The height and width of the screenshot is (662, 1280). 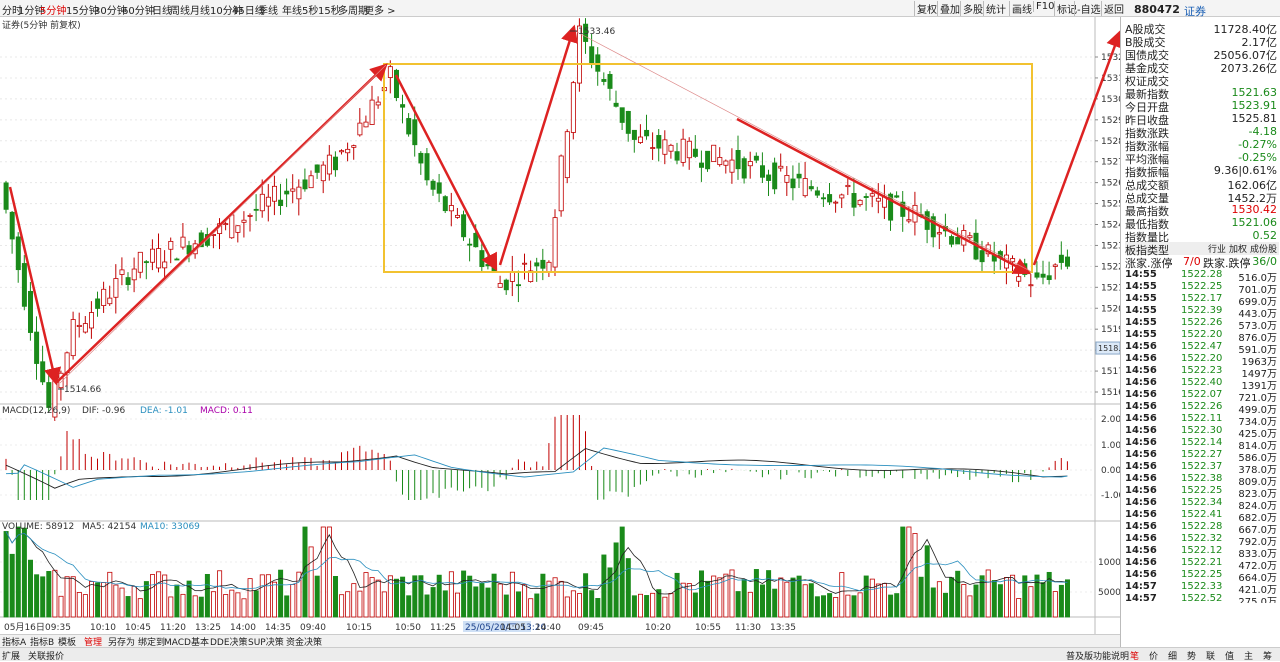 What do you see at coordinates (248, 11) in the screenshot?
I see `period-tab: 45日线` at bounding box center [248, 11].